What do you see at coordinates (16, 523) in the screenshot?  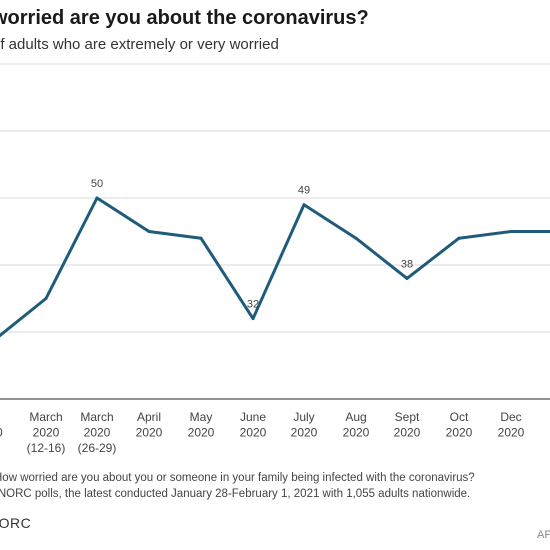 I see `source-credit: NORC` at bounding box center [16, 523].